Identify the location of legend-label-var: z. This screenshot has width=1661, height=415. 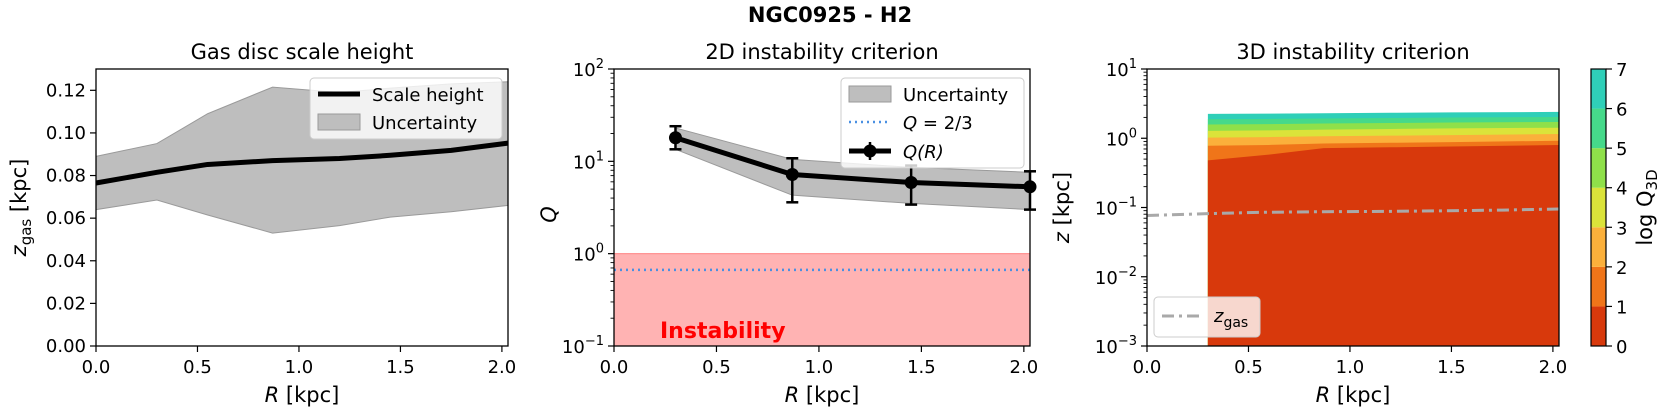
(1218, 316).